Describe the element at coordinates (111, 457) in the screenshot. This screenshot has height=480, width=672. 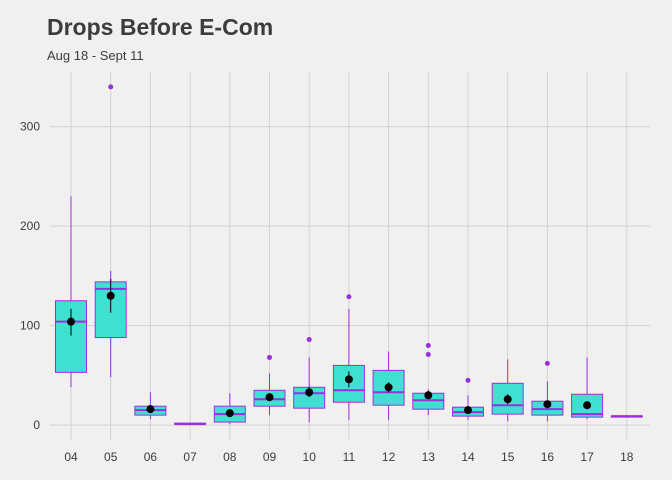
I see `x-tick-label: 05` at that location.